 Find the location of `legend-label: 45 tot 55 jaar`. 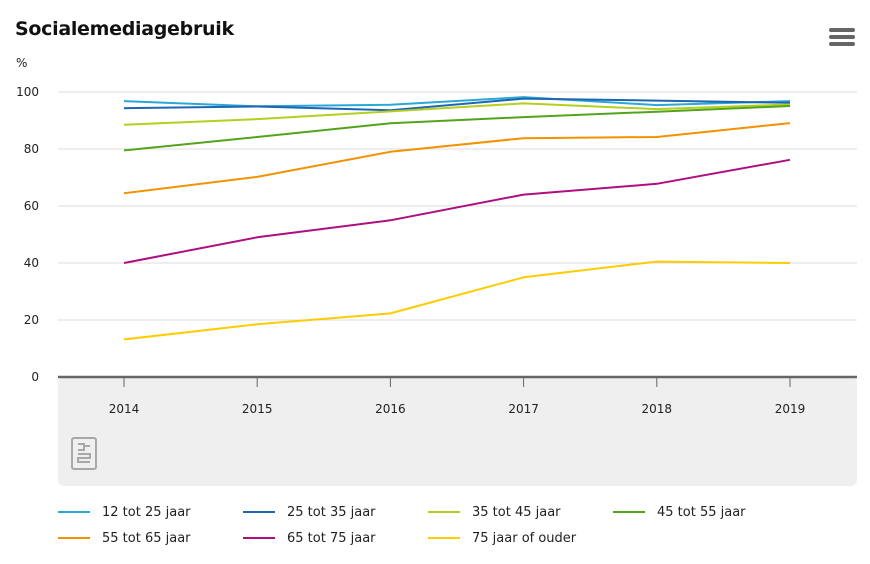

legend-label: 45 tot 55 jaar is located at coordinates (701, 512).